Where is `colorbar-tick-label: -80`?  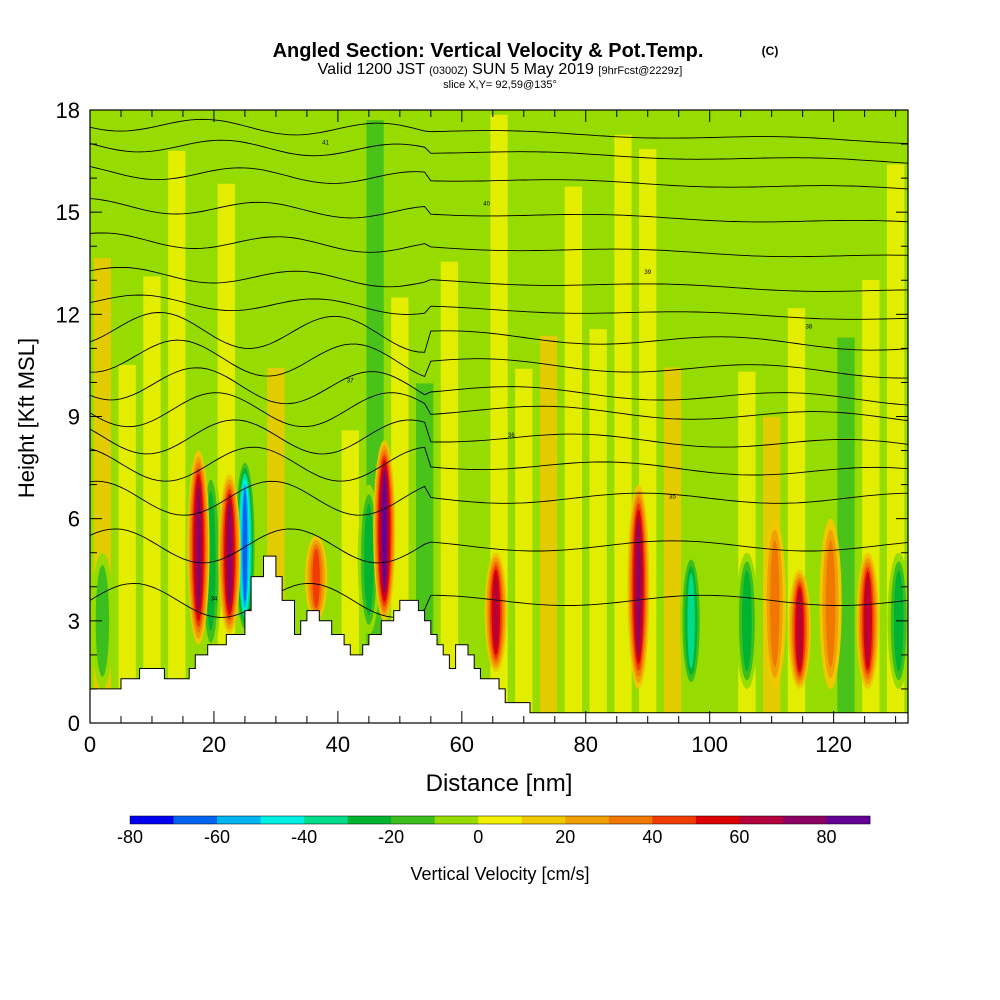 colorbar-tick-label: -80 is located at coordinates (130, 837).